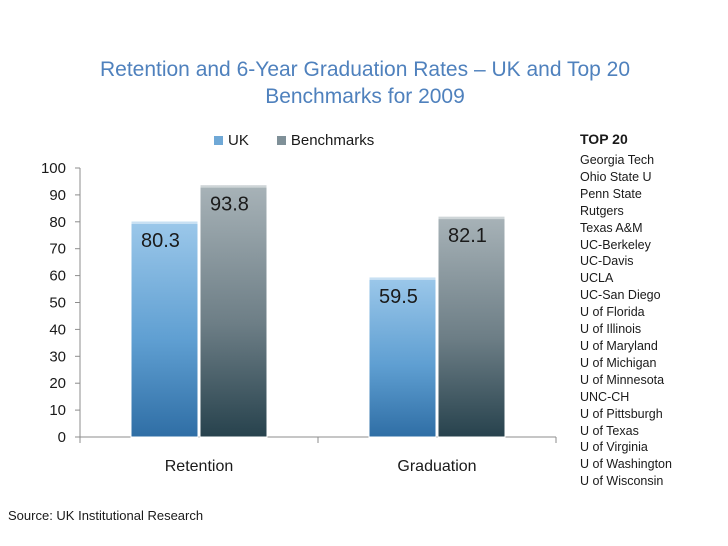  What do you see at coordinates (597, 278) in the screenshot?
I see `top20-school-item: UCLA` at bounding box center [597, 278].